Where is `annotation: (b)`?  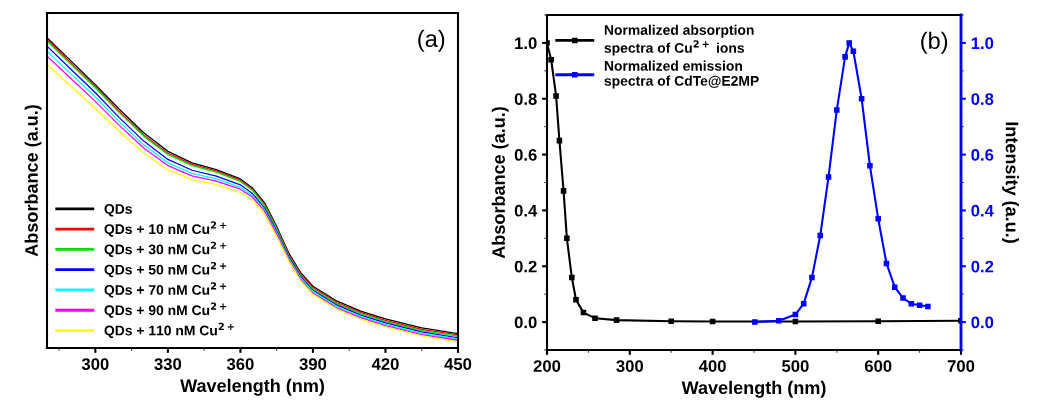
annotation: (b) is located at coordinates (934, 42).